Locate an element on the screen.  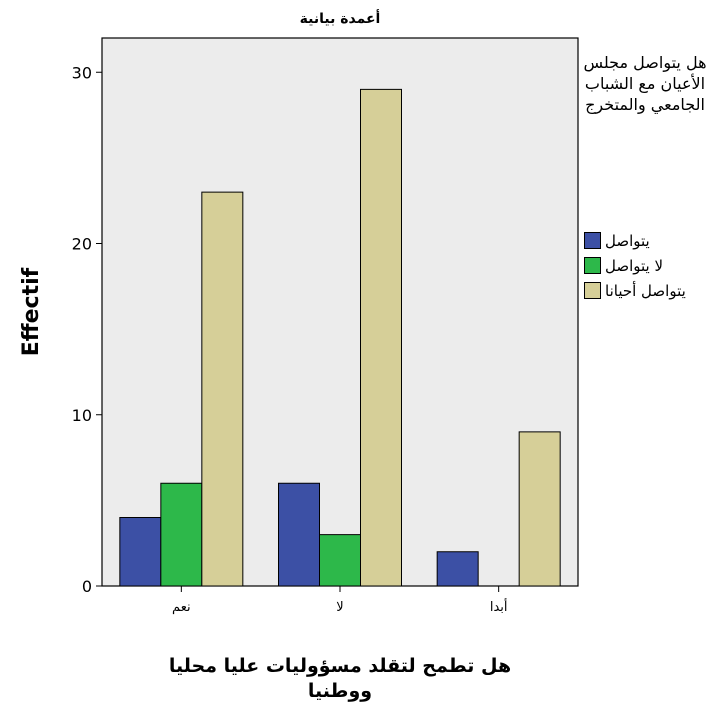
y-tick-label: 10 is located at coordinates (82, 415).